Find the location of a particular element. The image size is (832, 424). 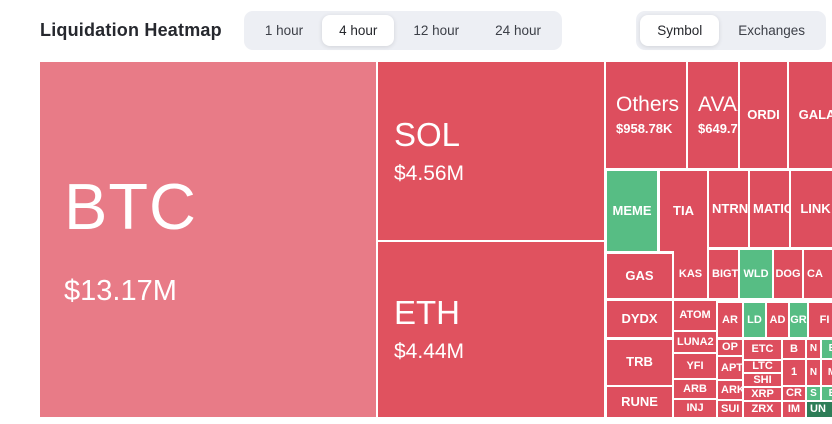

cell-symbol: SHI is located at coordinates (762, 380).